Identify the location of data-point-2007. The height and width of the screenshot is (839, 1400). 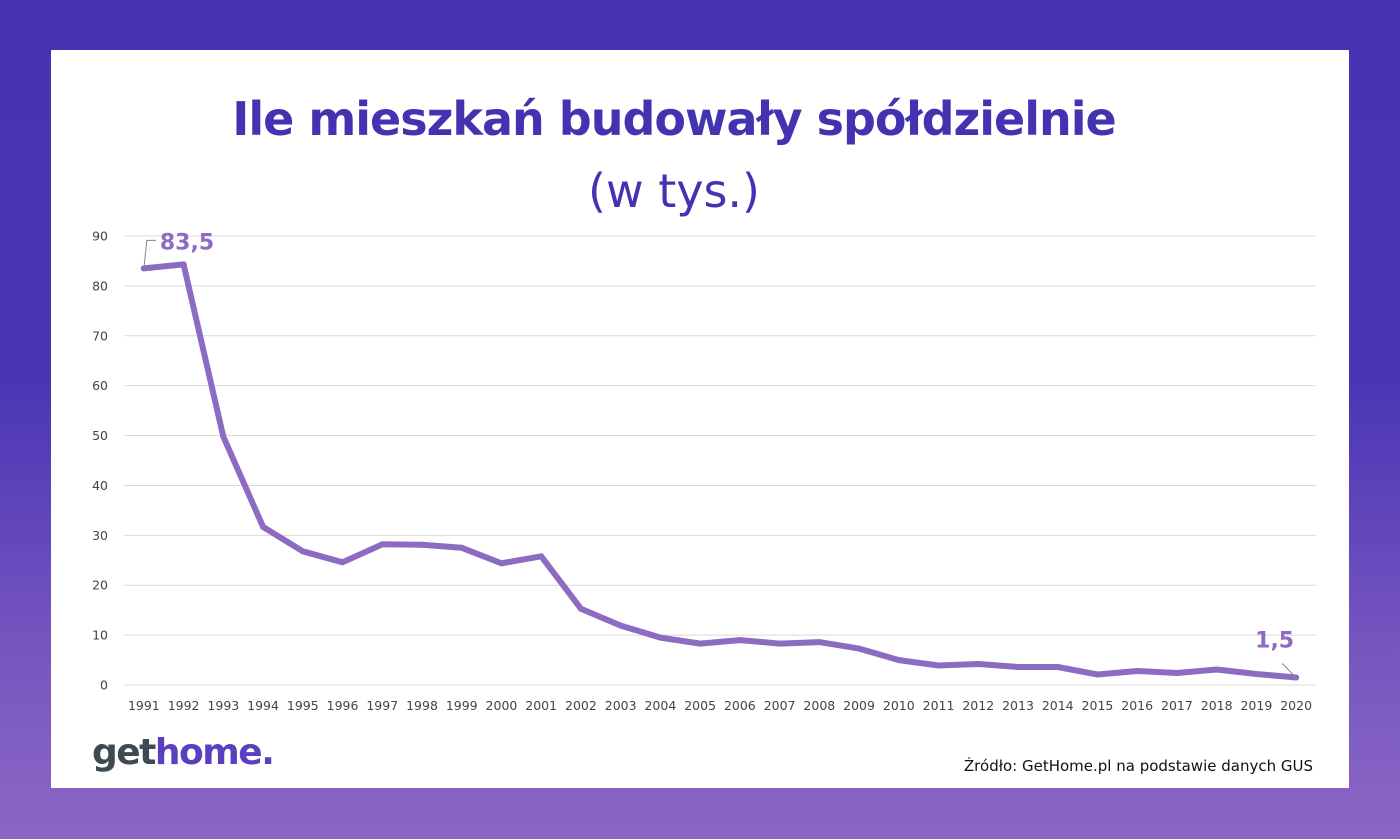
(779, 643).